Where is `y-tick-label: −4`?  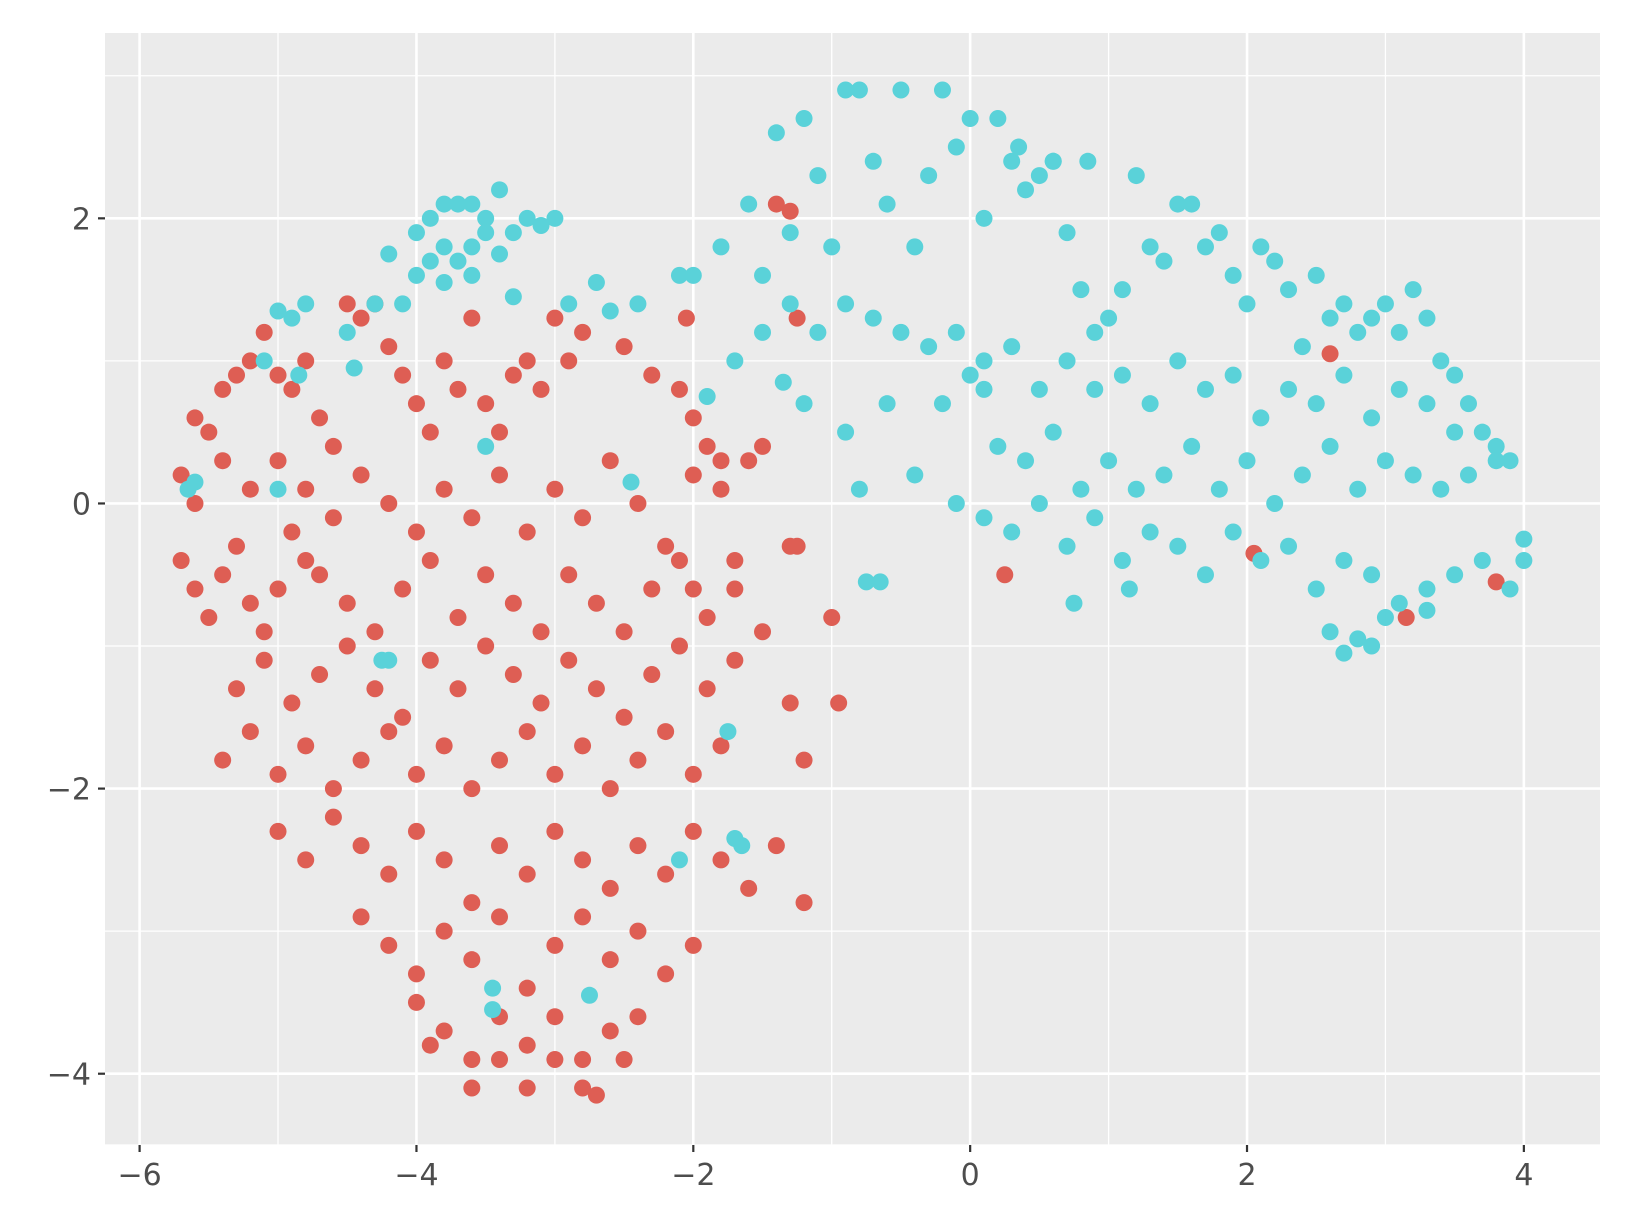 y-tick-label: −4 is located at coordinates (69, 1075).